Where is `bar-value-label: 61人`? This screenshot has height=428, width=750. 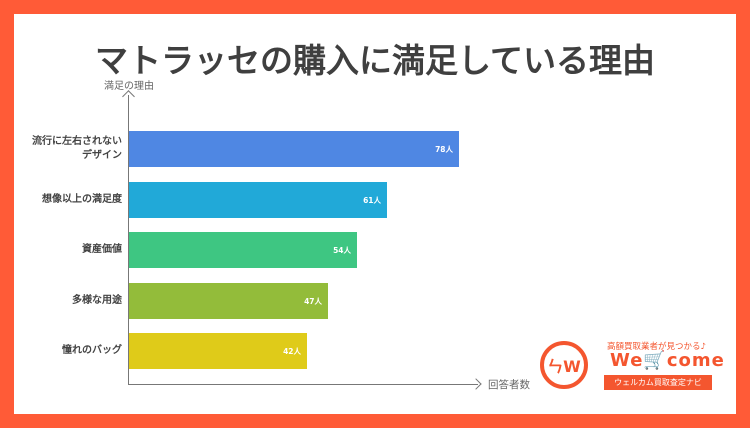
bar-value-label: 61人 is located at coordinates (372, 200).